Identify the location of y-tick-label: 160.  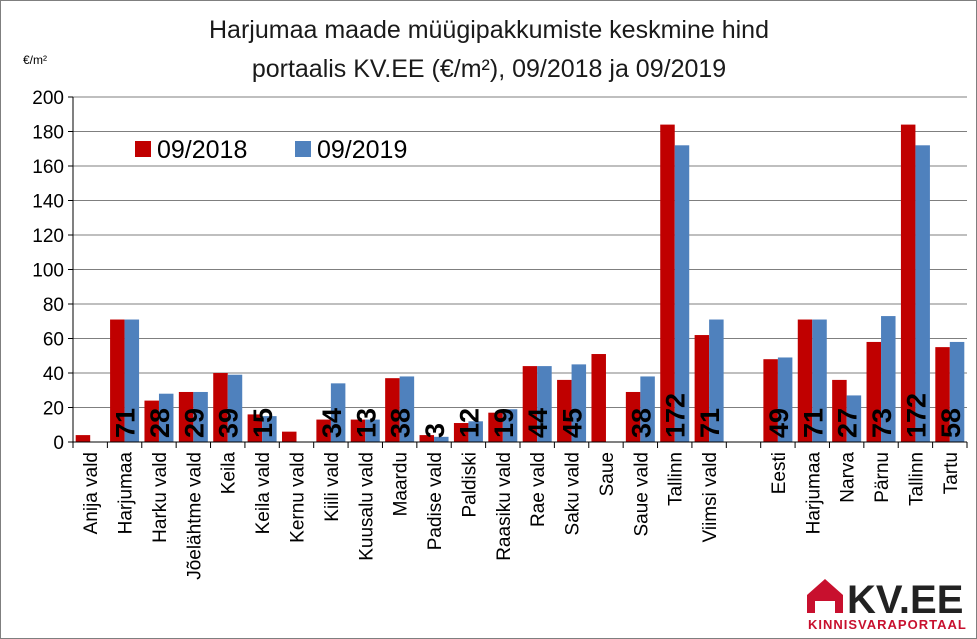
(48, 167).